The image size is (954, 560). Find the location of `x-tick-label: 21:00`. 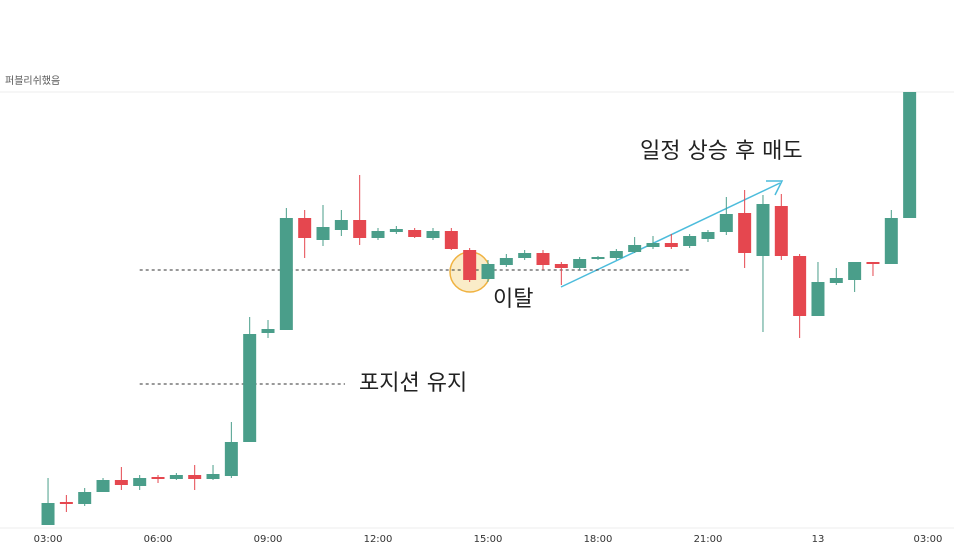

x-tick-label: 21:00 is located at coordinates (708, 539).